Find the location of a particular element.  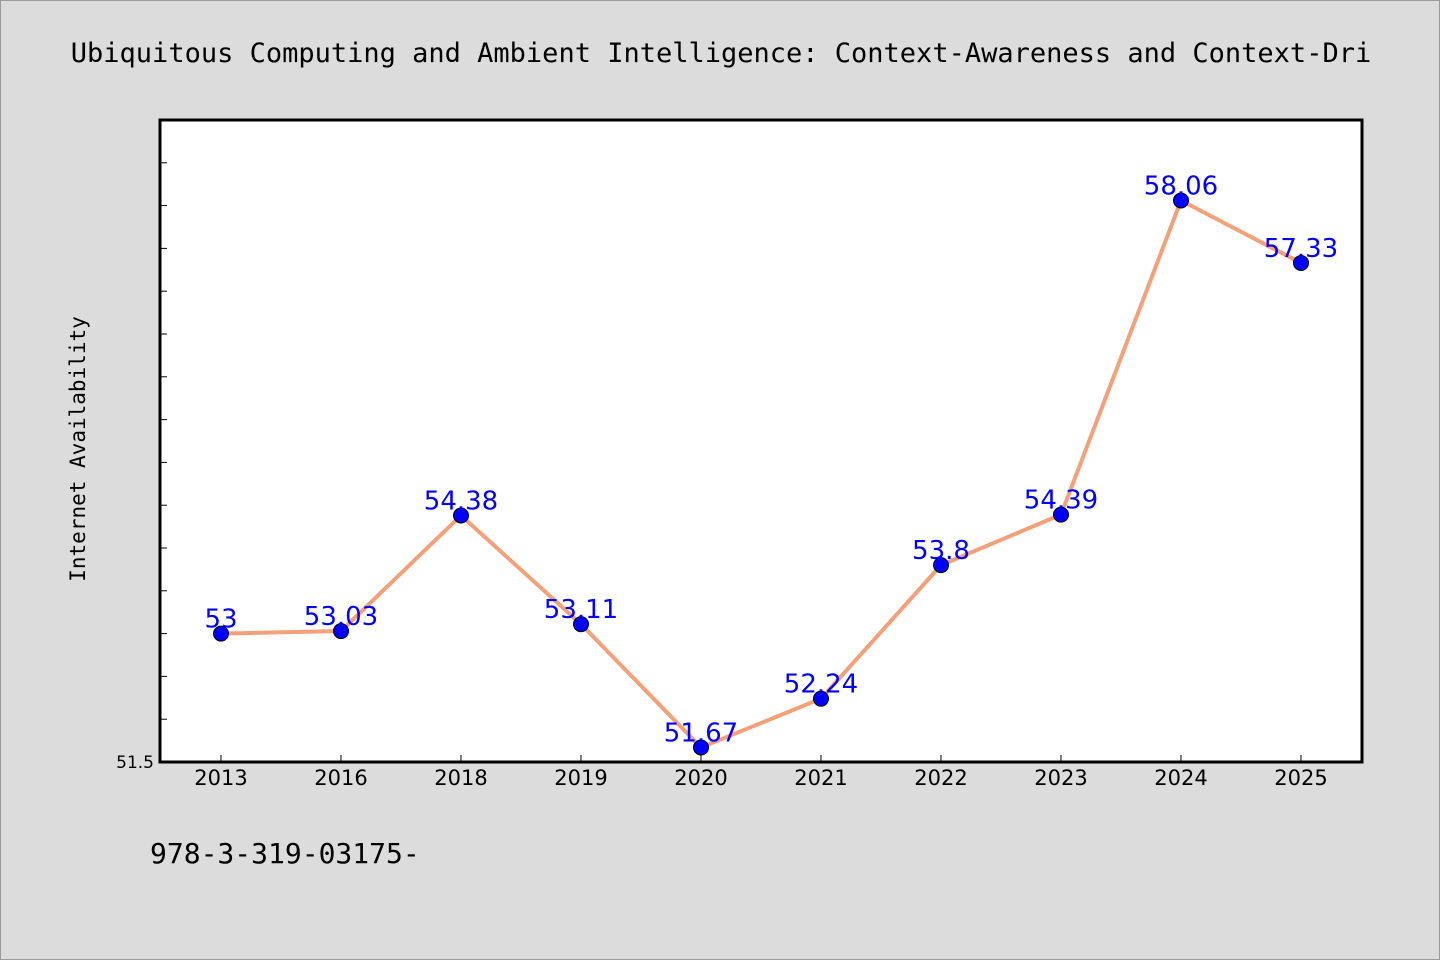

x-tick-label: 2023 is located at coordinates (1060, 778).